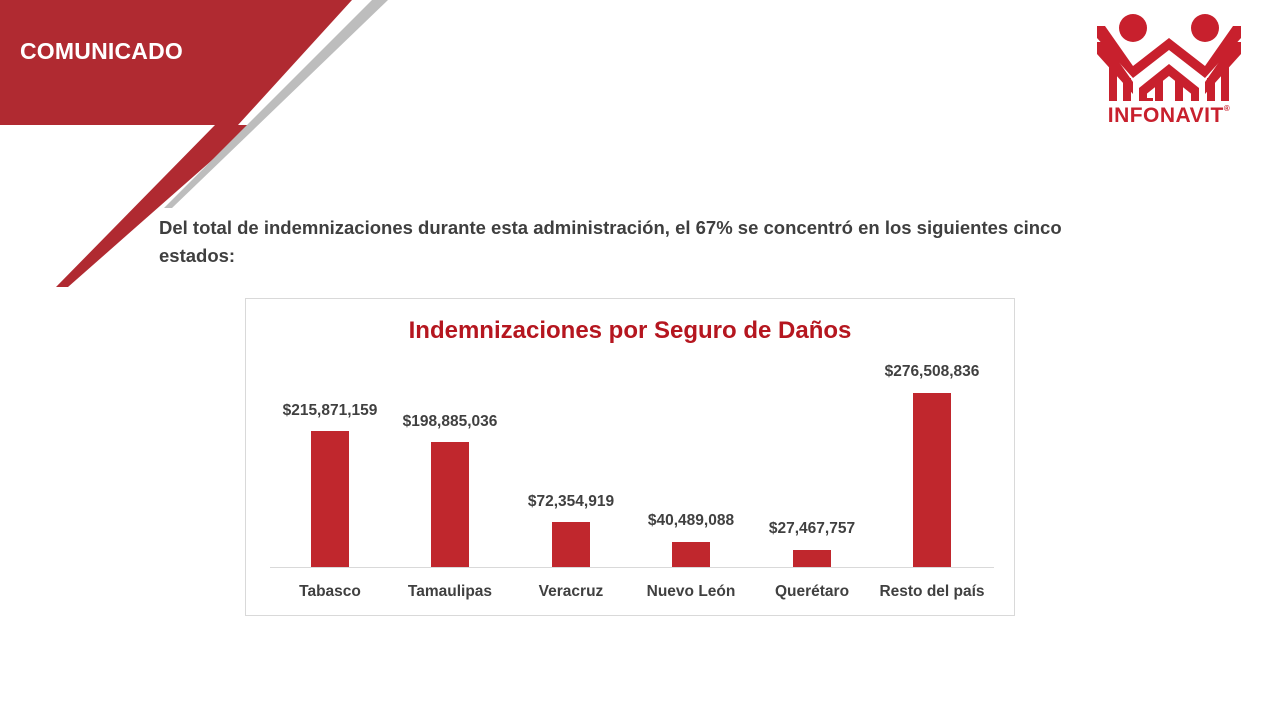 The height and width of the screenshot is (720, 1280). I want to click on category-label: Resto del país, so click(932, 591).